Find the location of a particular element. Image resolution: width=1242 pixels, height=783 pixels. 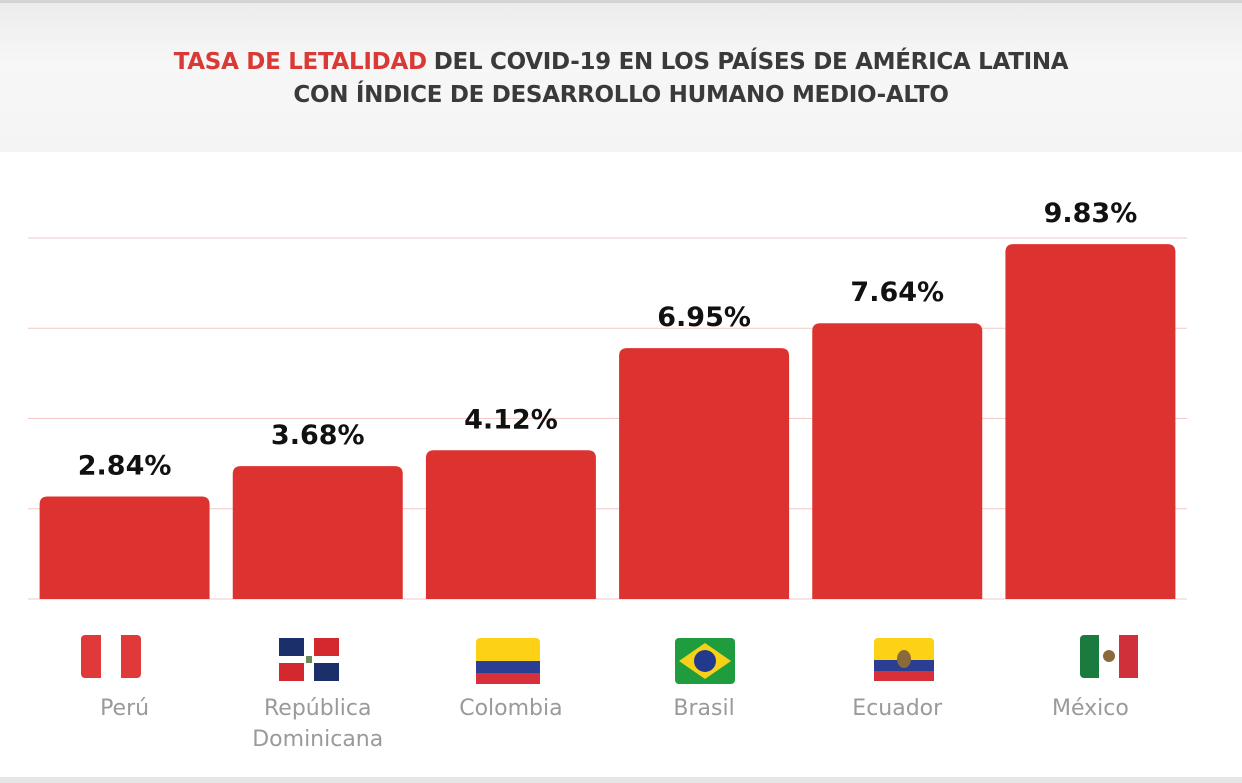

category-label: Brasil is located at coordinates (704, 708).